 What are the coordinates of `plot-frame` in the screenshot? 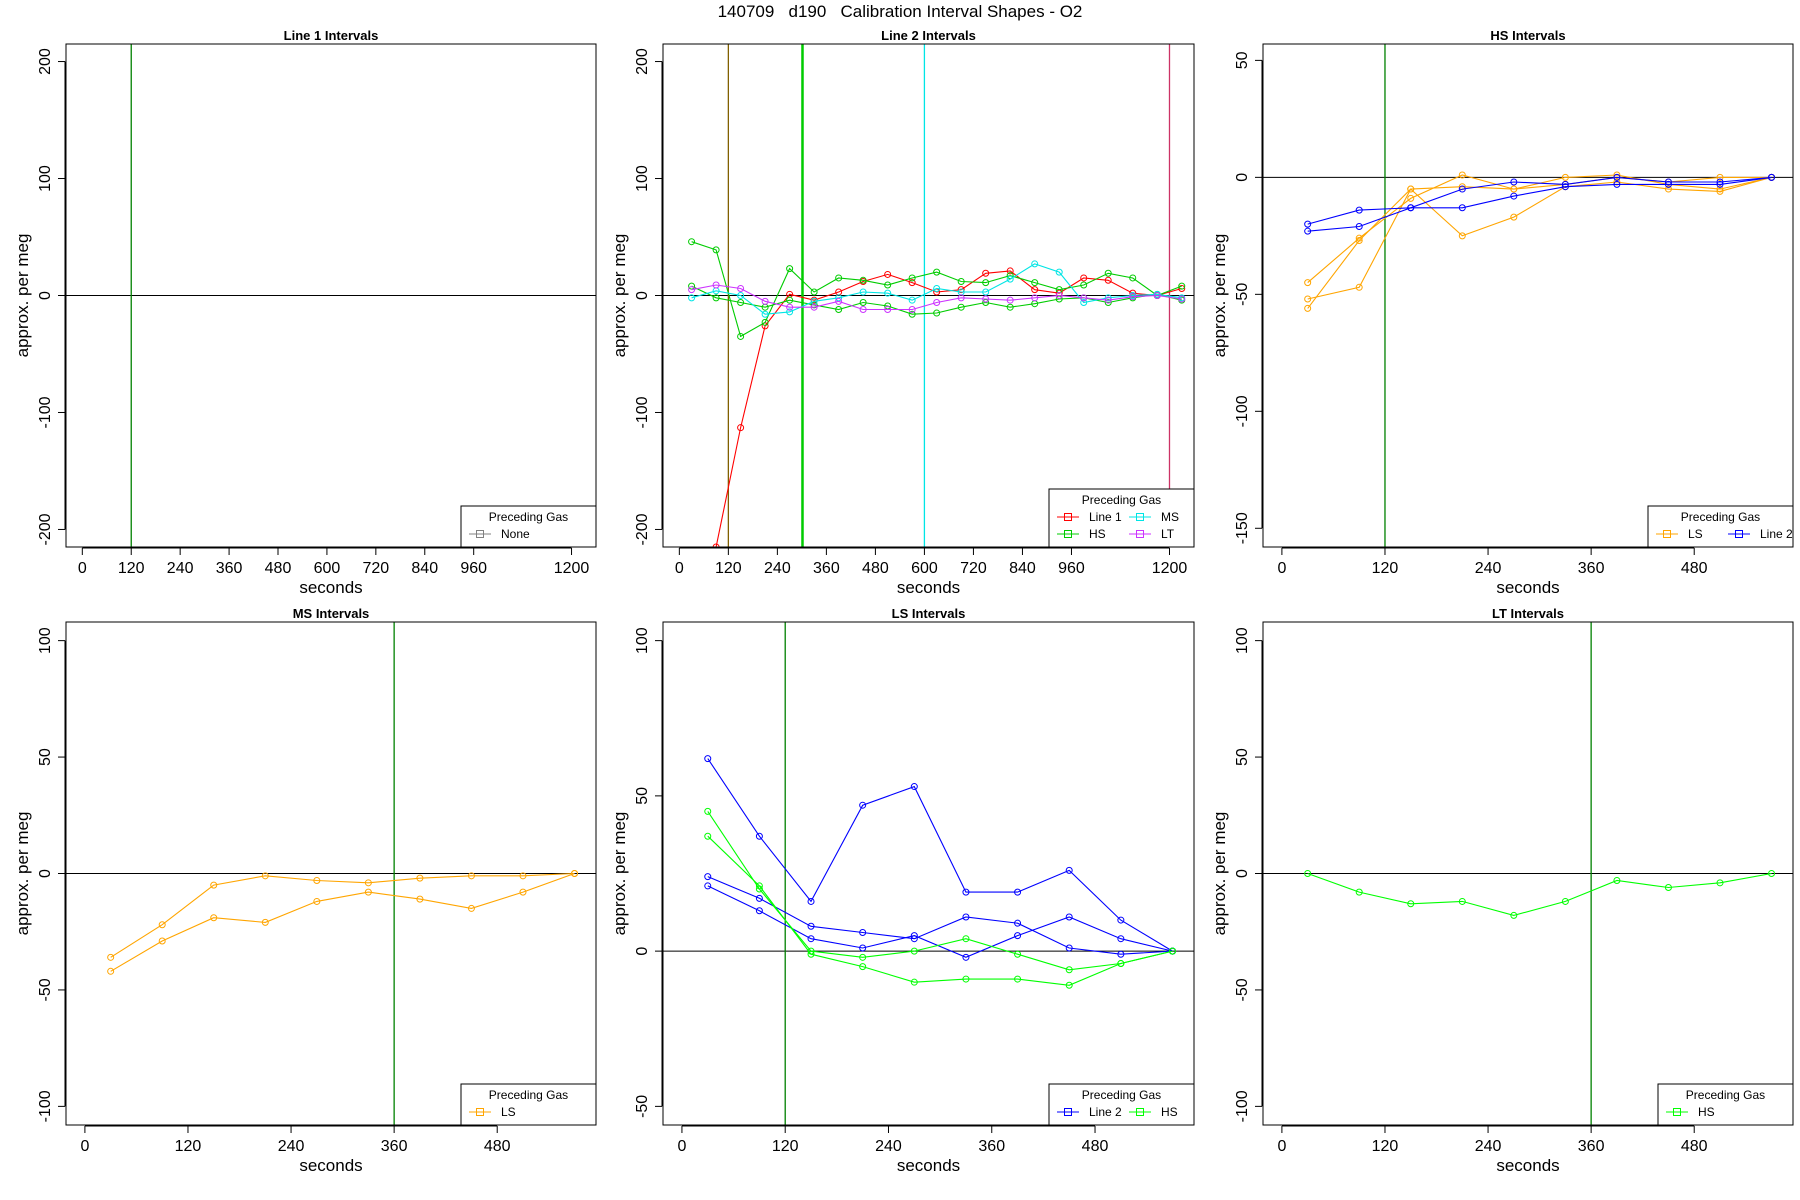 It's located at (928, 873).